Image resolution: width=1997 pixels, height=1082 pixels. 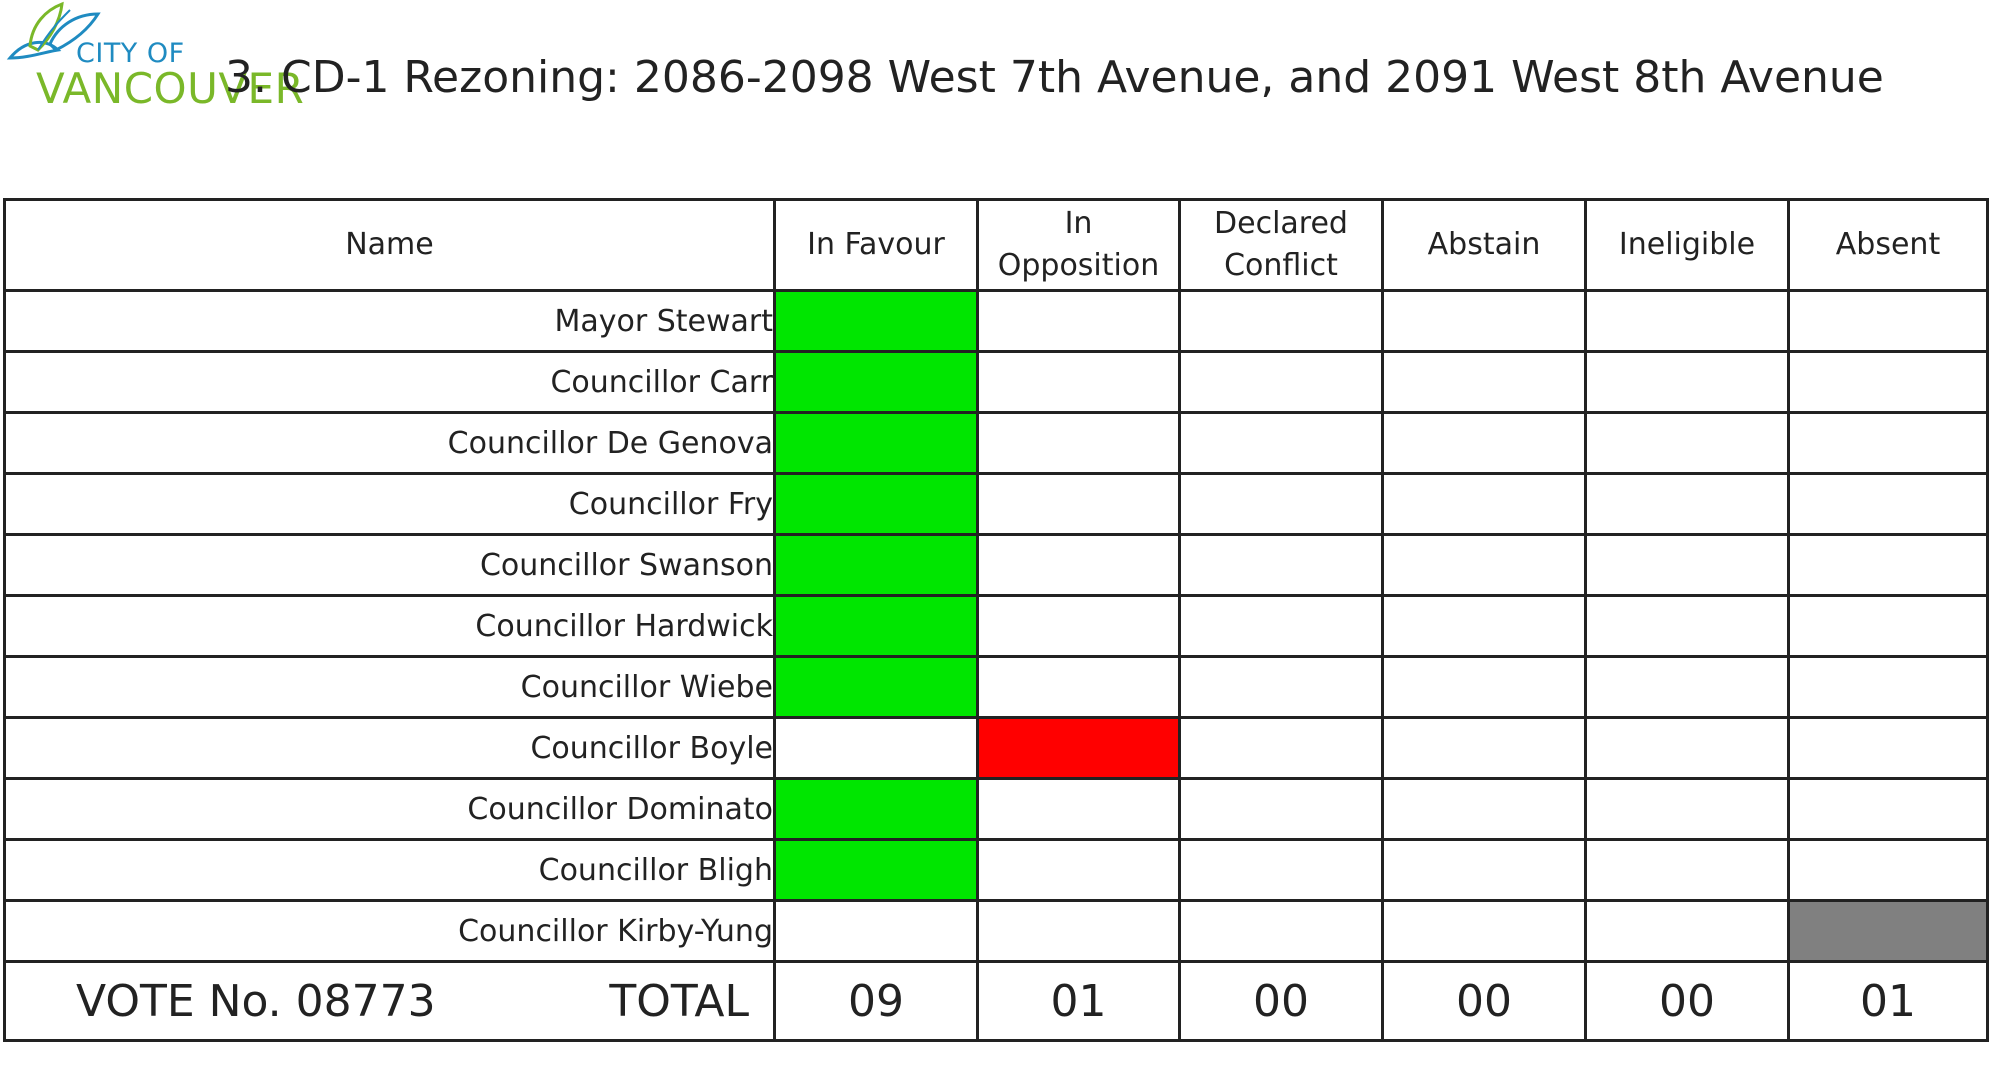 What do you see at coordinates (1687, 1001) in the screenshot?
I see `total-ineligible: 00` at bounding box center [1687, 1001].